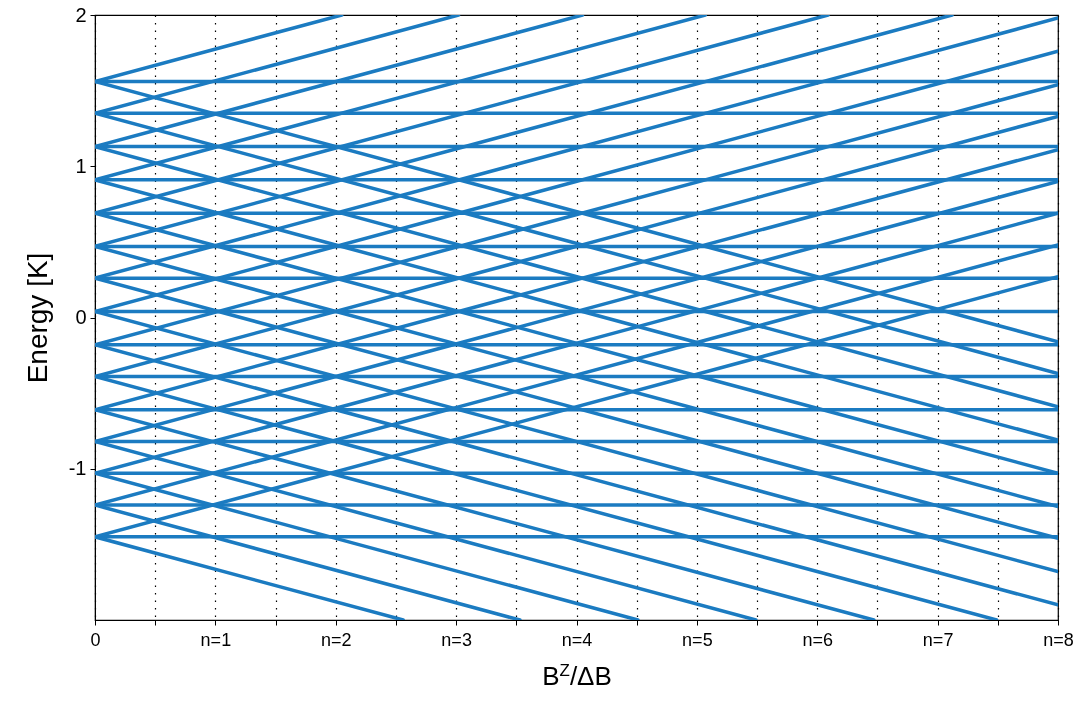  Describe the element at coordinates (697, 639) in the screenshot. I see `x-tick-label: n=5` at that location.